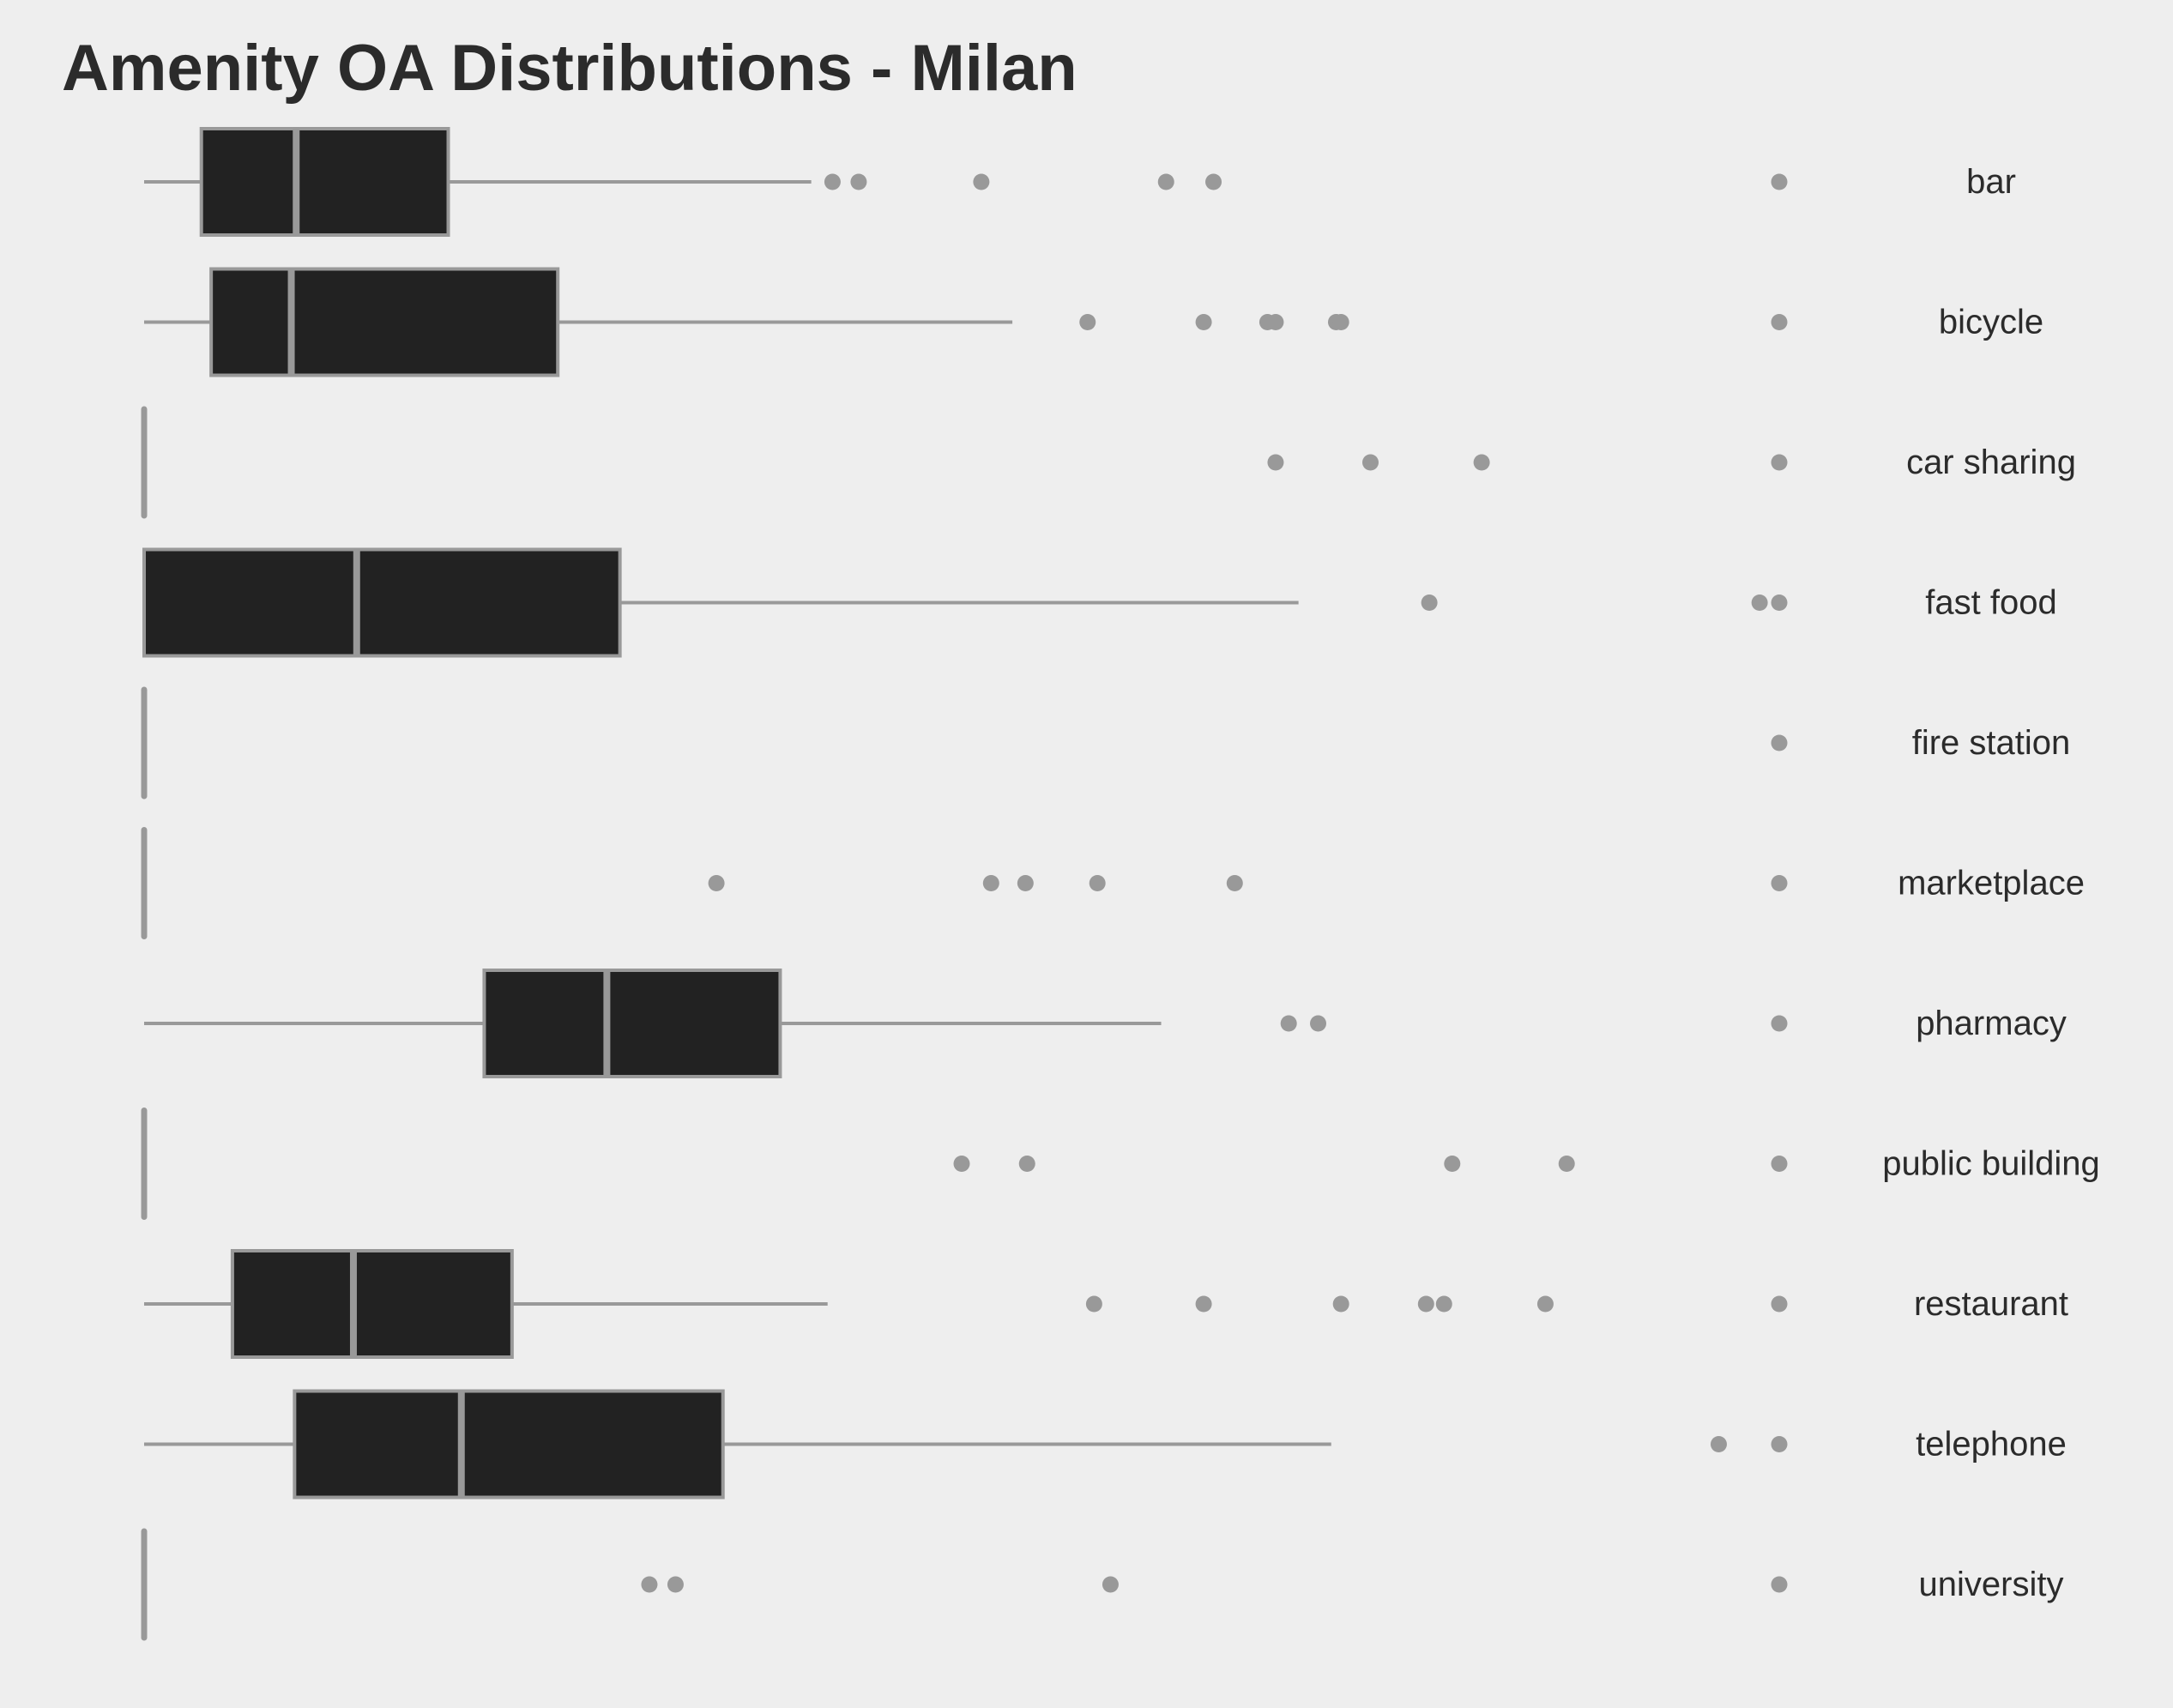  What do you see at coordinates (1992, 1584) in the screenshot?
I see `category-label-university: university` at bounding box center [1992, 1584].